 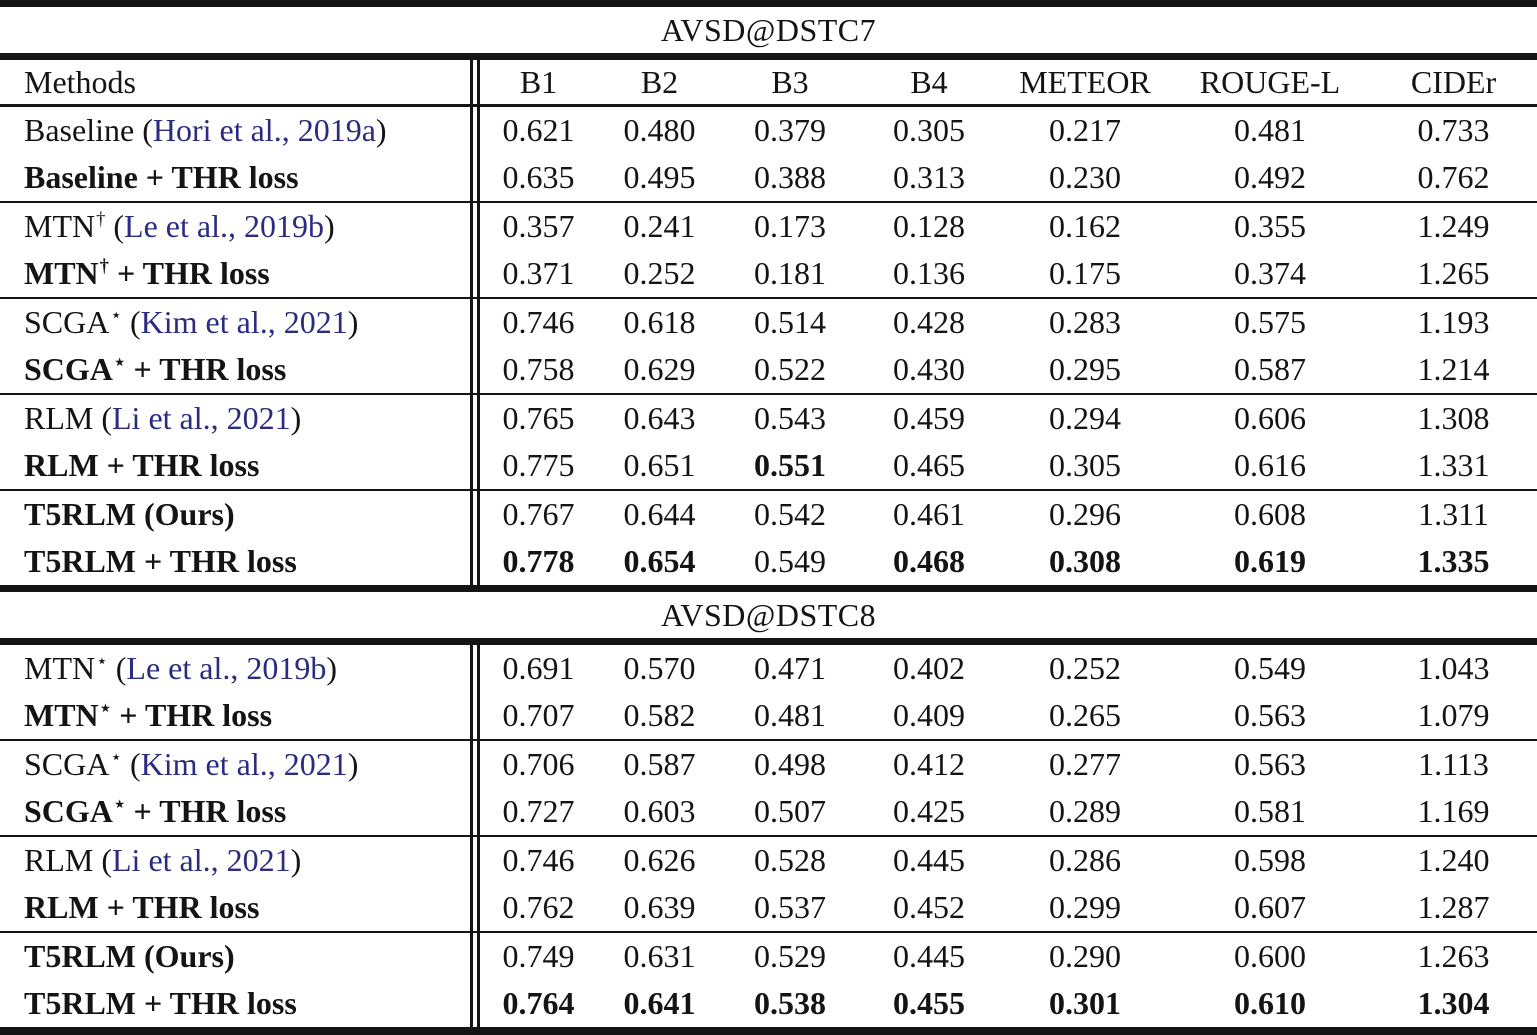 What do you see at coordinates (538, 715) in the screenshot?
I see `metric-value: 0.707` at bounding box center [538, 715].